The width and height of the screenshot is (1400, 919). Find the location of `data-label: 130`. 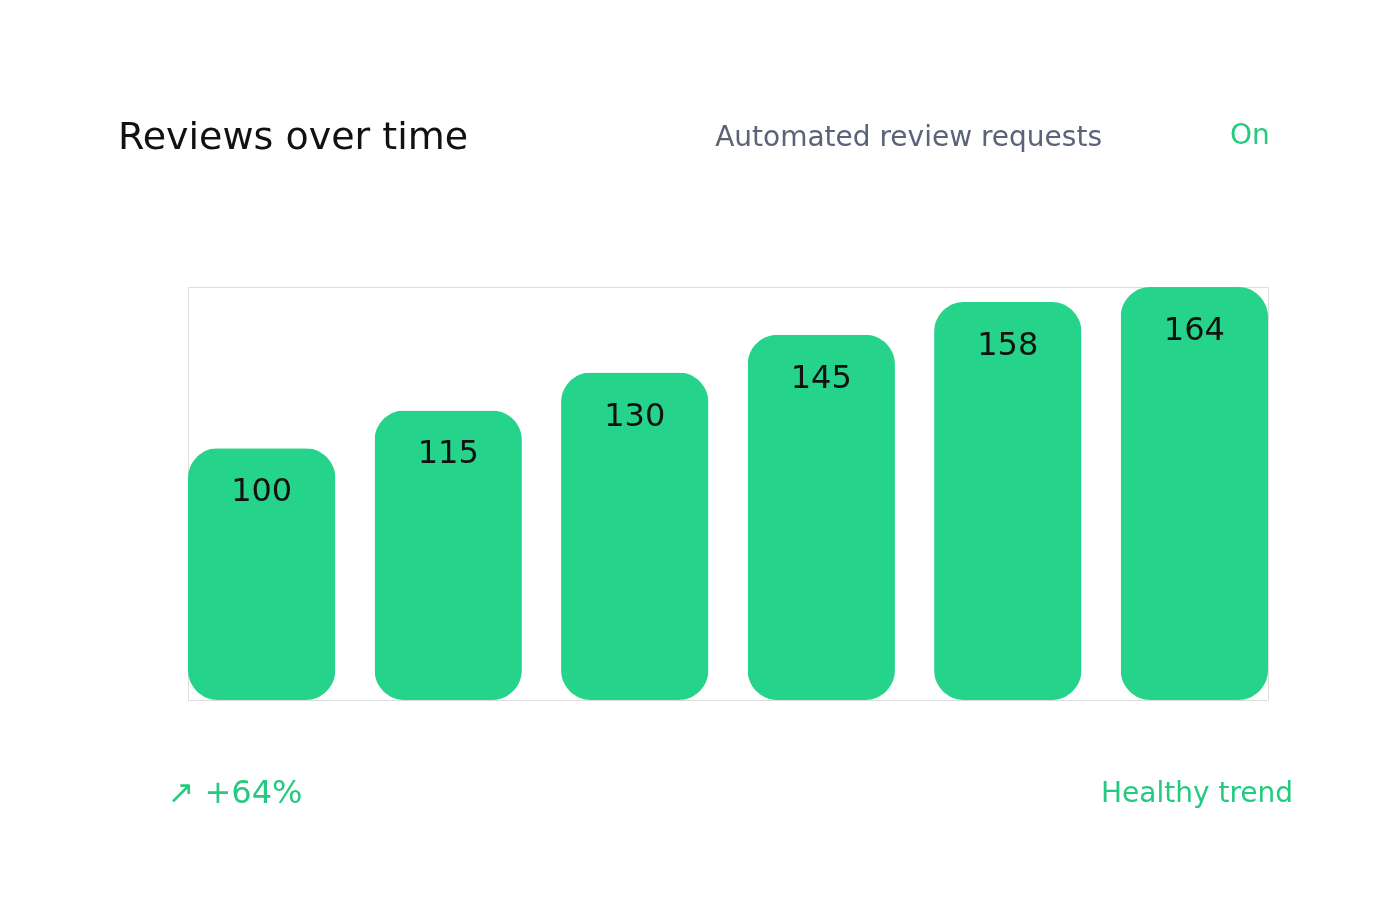

data-label: 130 is located at coordinates (635, 414).